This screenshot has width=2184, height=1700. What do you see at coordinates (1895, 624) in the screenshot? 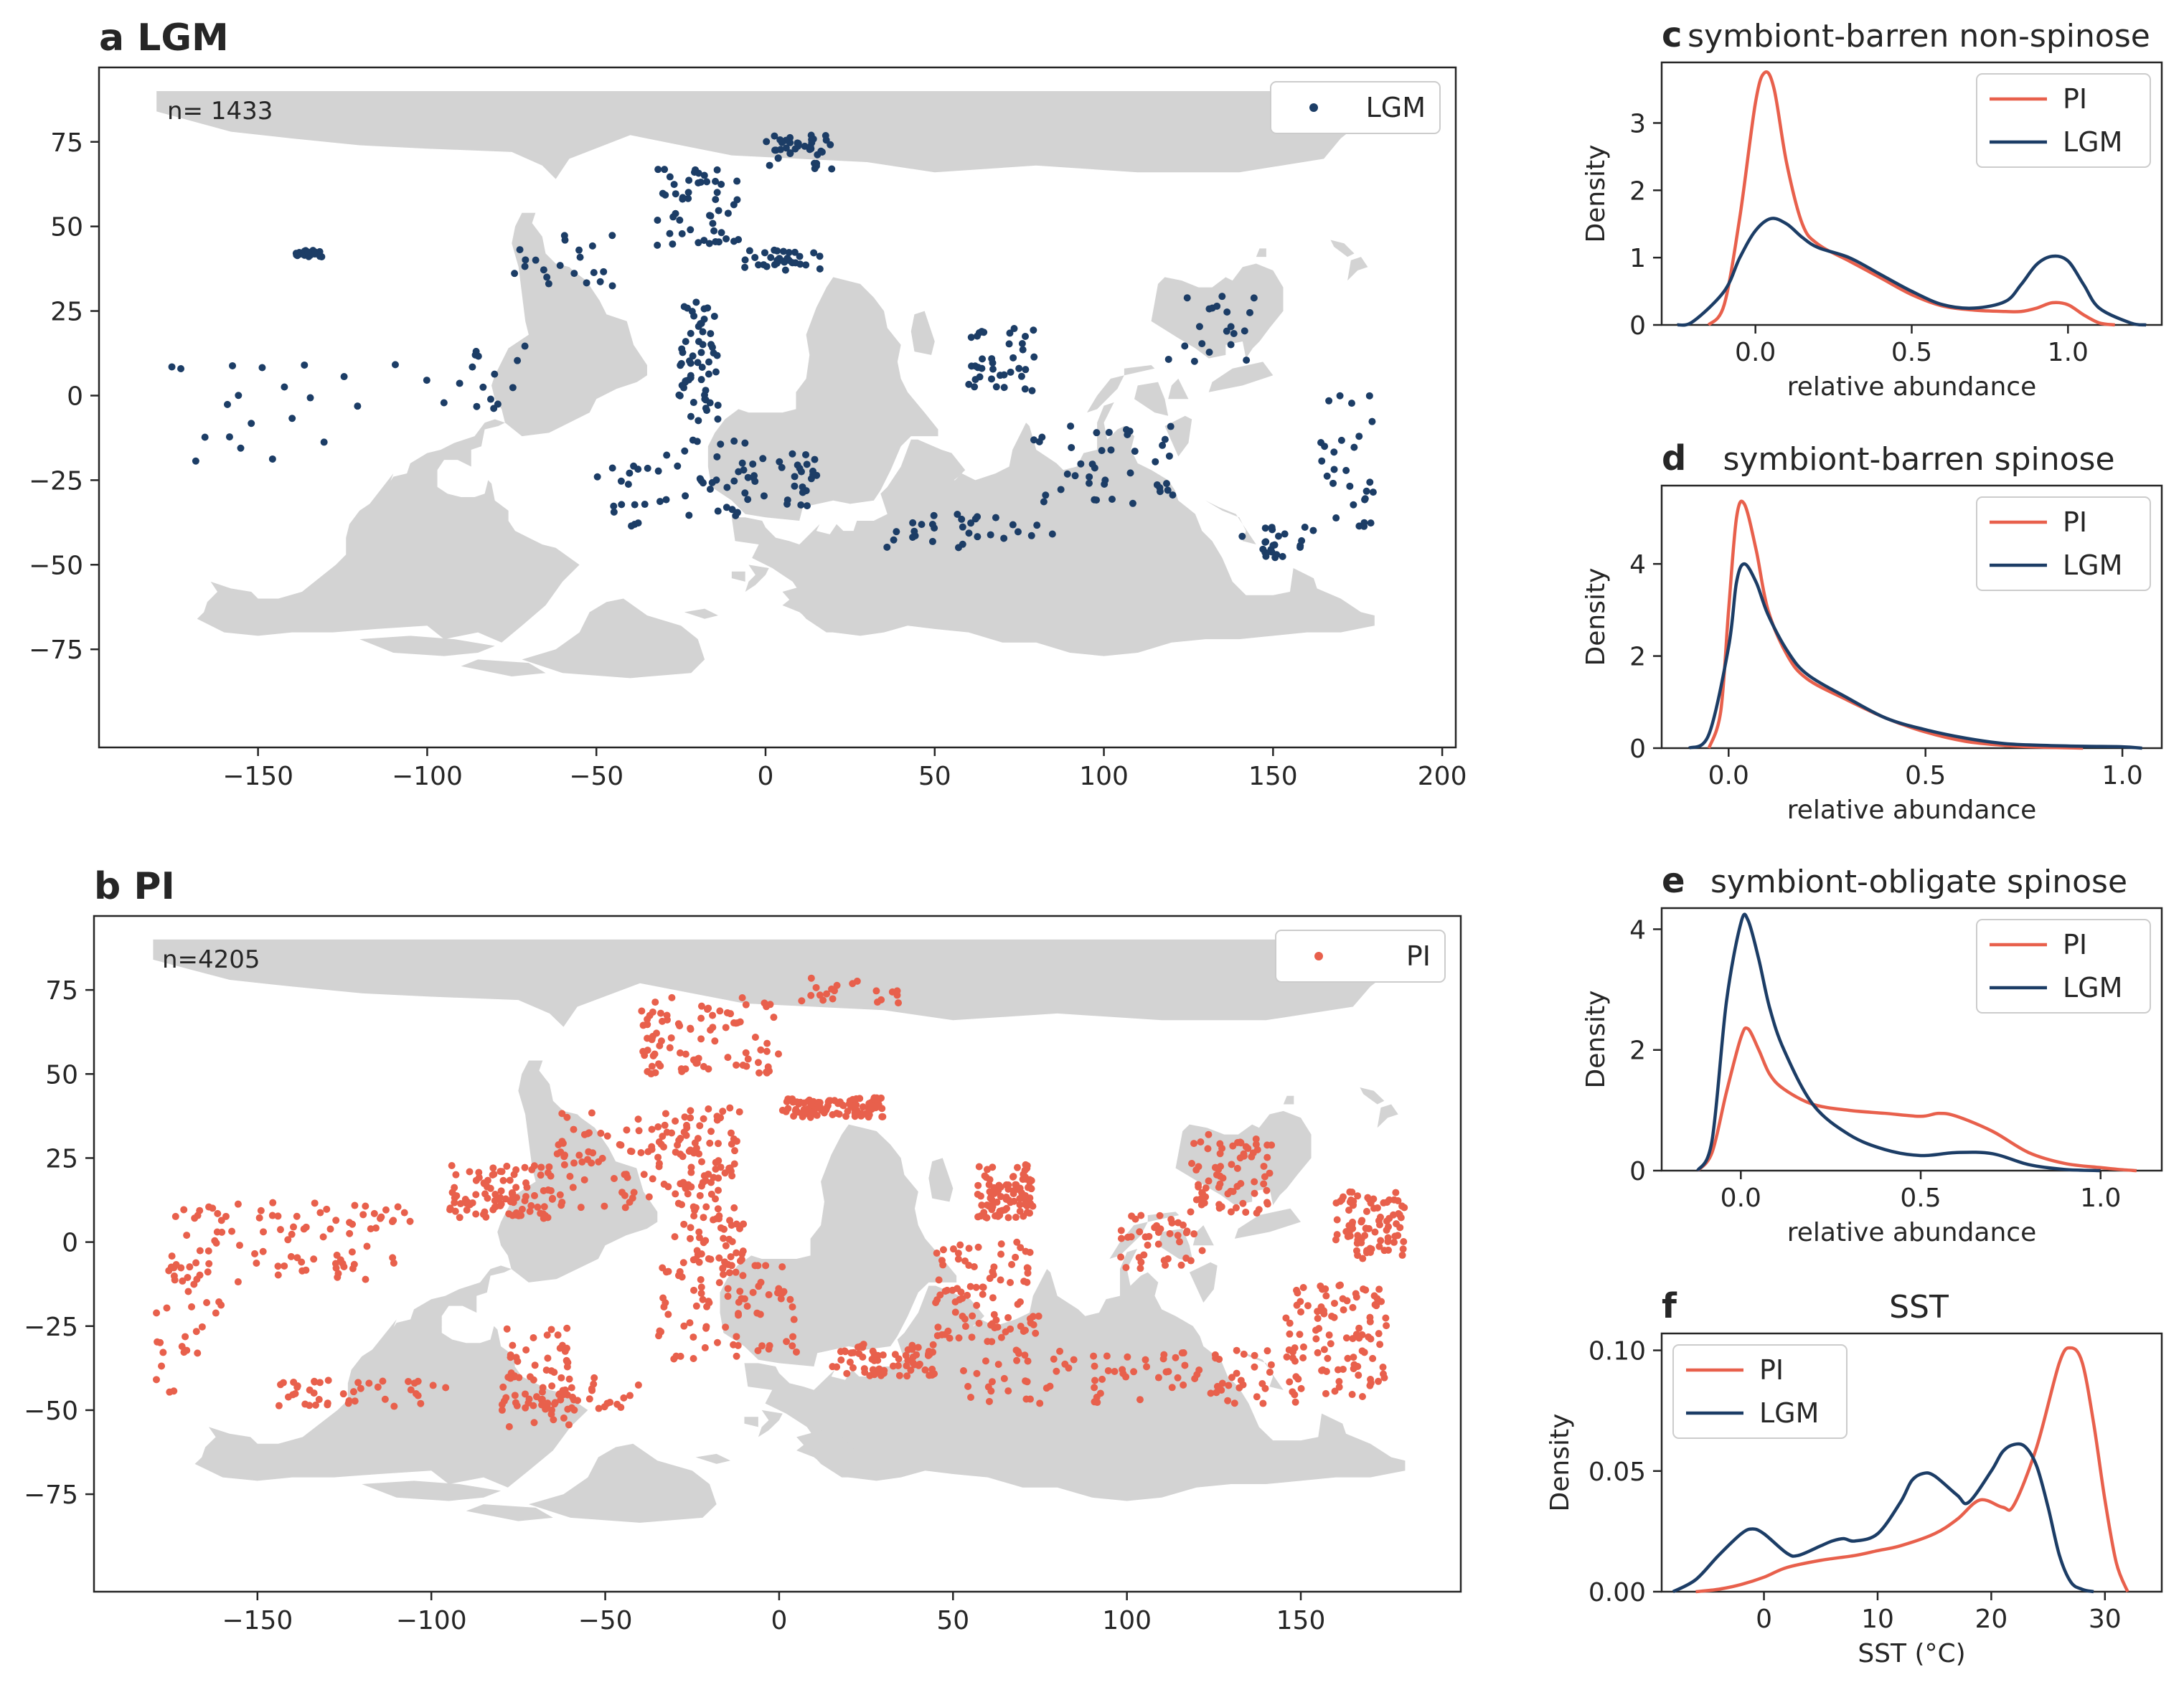
I see `density-line-pi` at bounding box center [1895, 624].